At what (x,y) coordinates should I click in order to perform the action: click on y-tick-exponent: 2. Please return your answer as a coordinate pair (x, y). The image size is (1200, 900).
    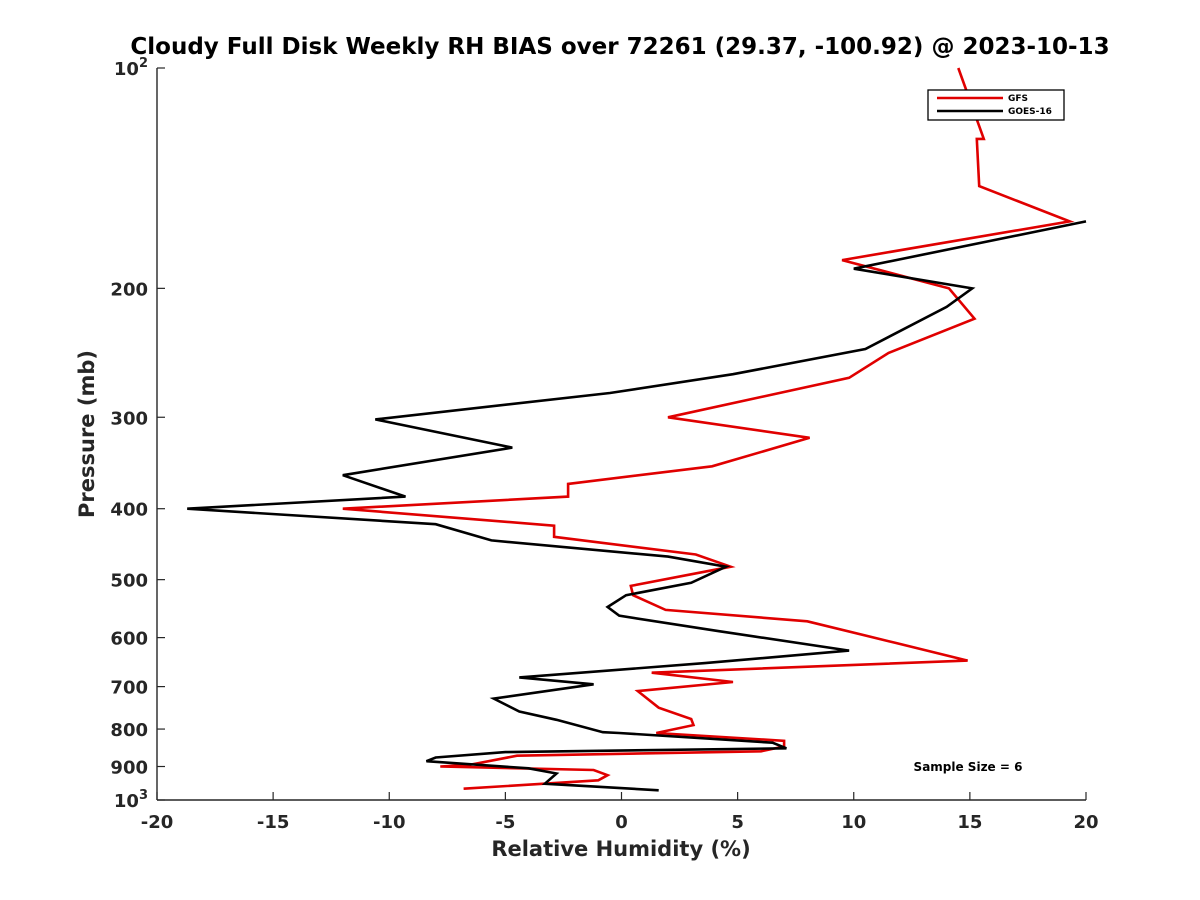
    Looking at the image, I should click on (143, 63).